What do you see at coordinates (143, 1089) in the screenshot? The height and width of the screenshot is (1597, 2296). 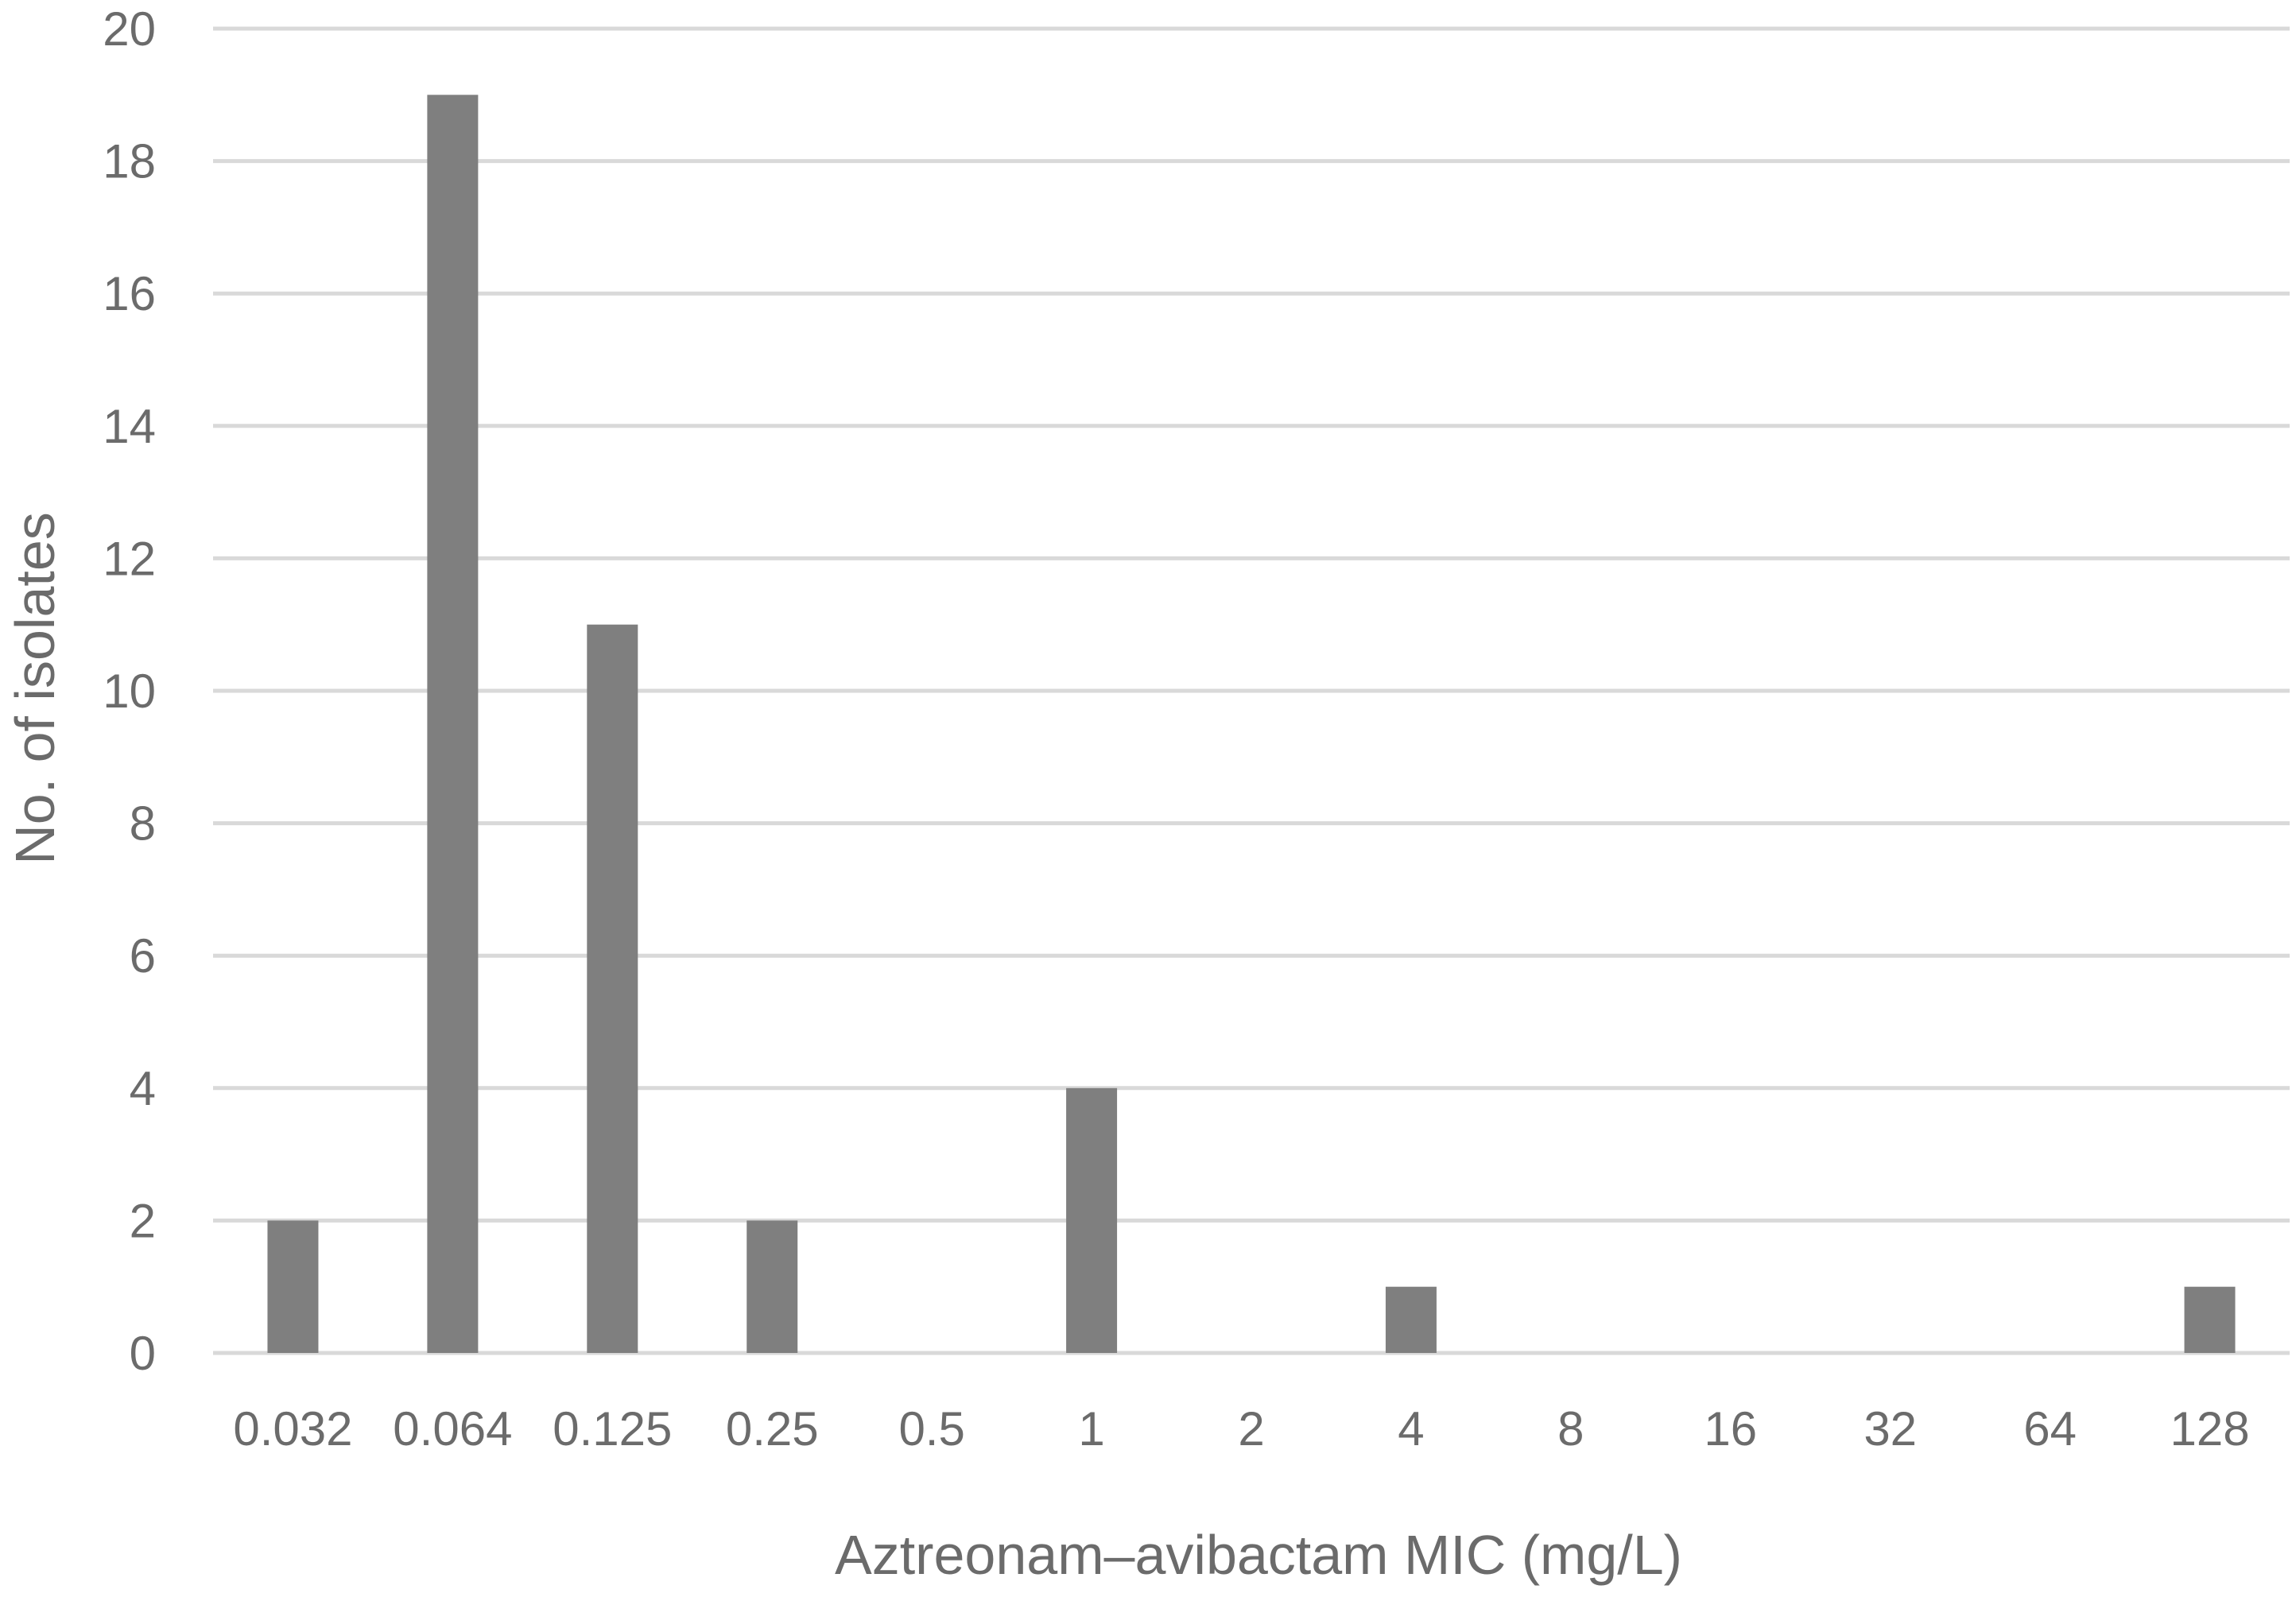 I see `y-tick-label: 4` at bounding box center [143, 1089].